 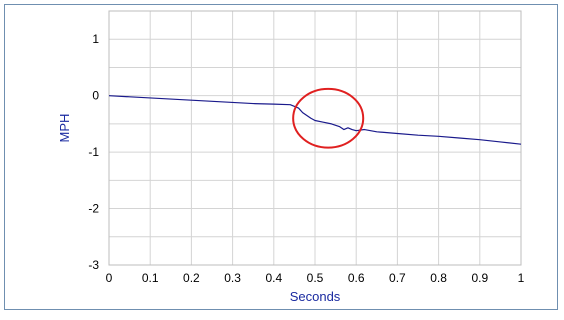 I want to click on x-tick-label: 0.2, so click(x=191, y=278).